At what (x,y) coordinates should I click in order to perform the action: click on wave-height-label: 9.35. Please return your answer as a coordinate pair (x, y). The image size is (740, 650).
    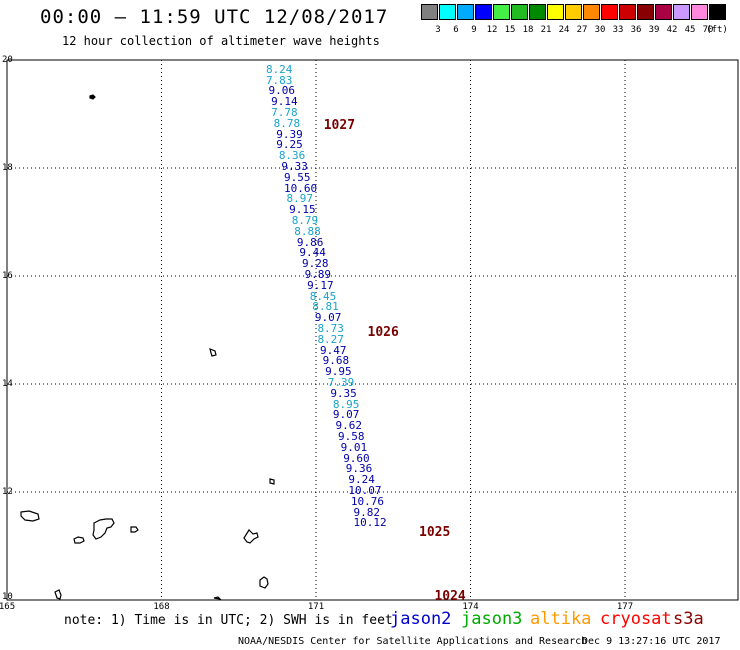
    Looking at the image, I should click on (343, 393).